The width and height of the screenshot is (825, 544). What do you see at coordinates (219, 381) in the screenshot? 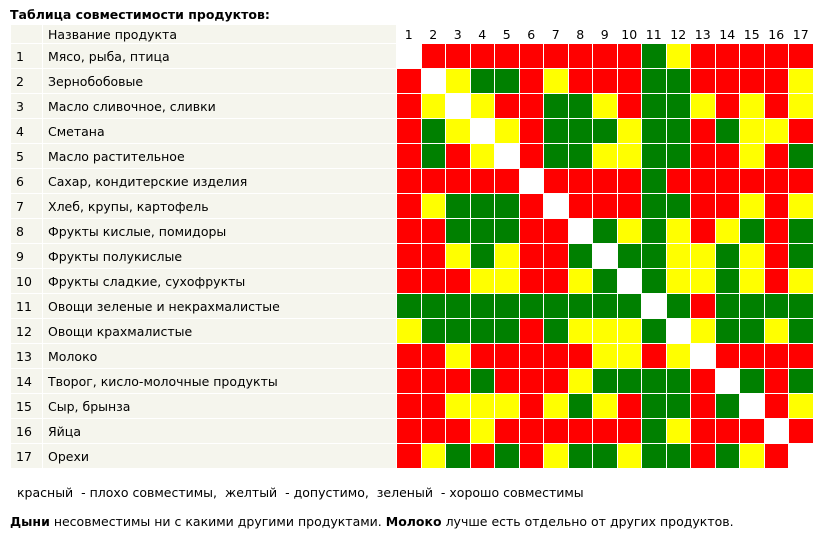
I see `product-name: Творог, кисло-молочные продукты` at bounding box center [219, 381].